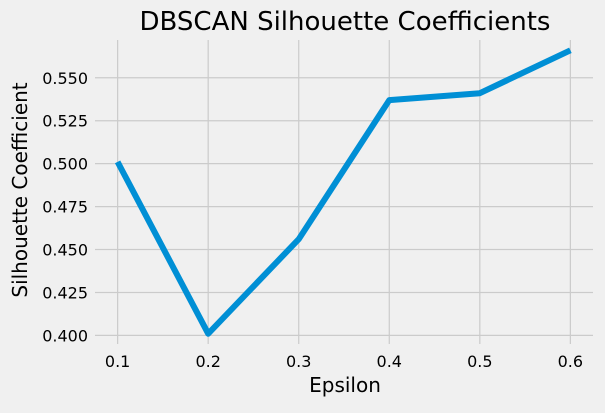  Describe the element at coordinates (65, 164) in the screenshot. I see `y-tick-label: 0.500` at that location.